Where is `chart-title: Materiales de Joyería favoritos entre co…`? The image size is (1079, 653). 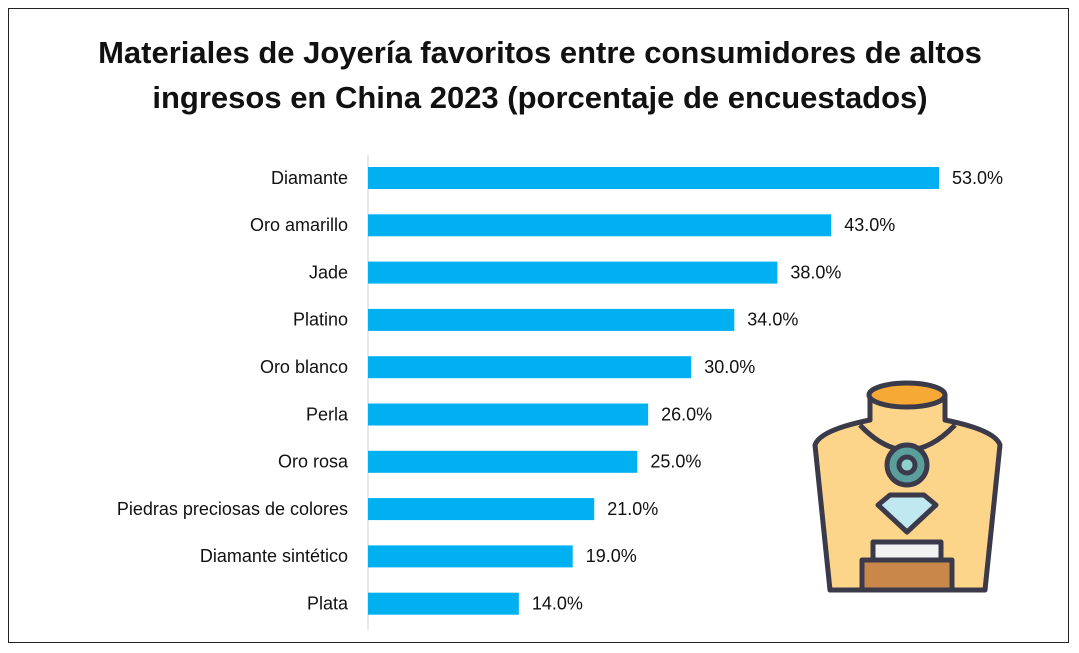
chart-title: Materiales de Joyería favoritos entre co… is located at coordinates (540, 75).